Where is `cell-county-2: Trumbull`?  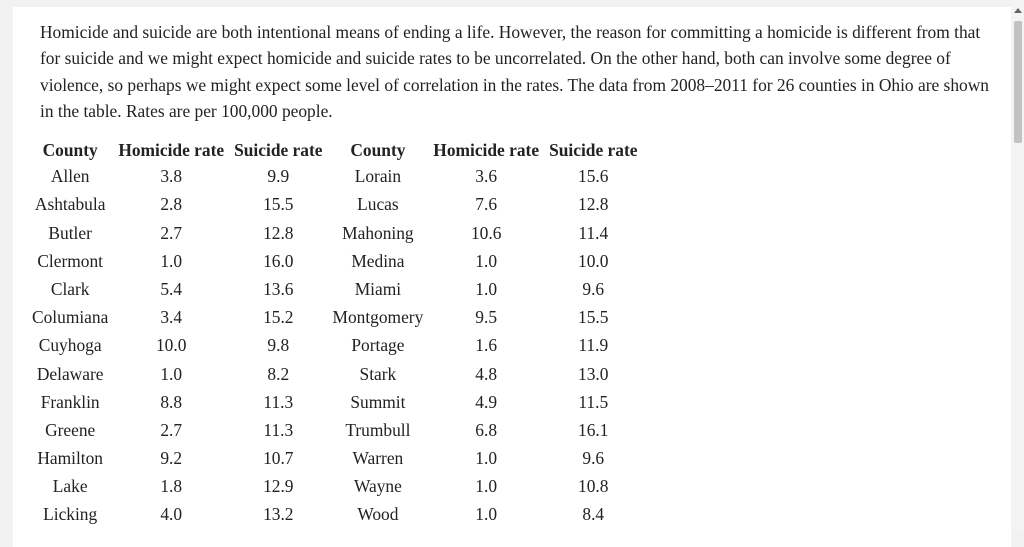
cell-county-2: Trumbull is located at coordinates (378, 429).